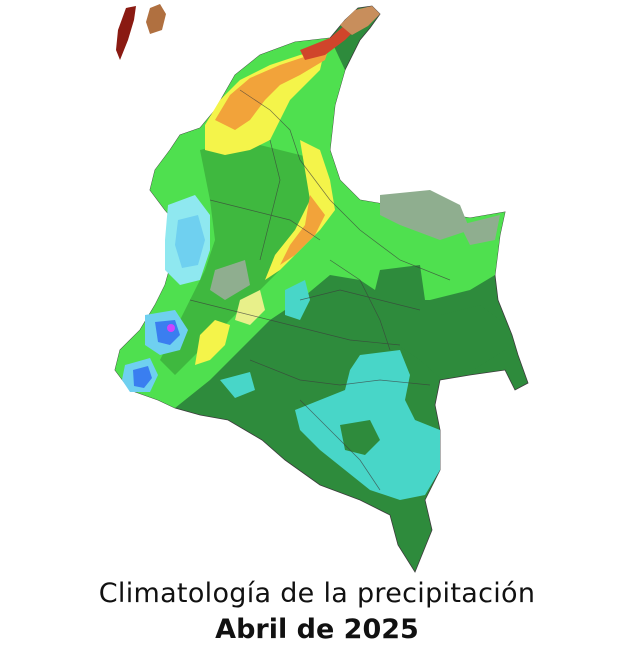  I want to click on andes-light-yellow, so click(250, 307).